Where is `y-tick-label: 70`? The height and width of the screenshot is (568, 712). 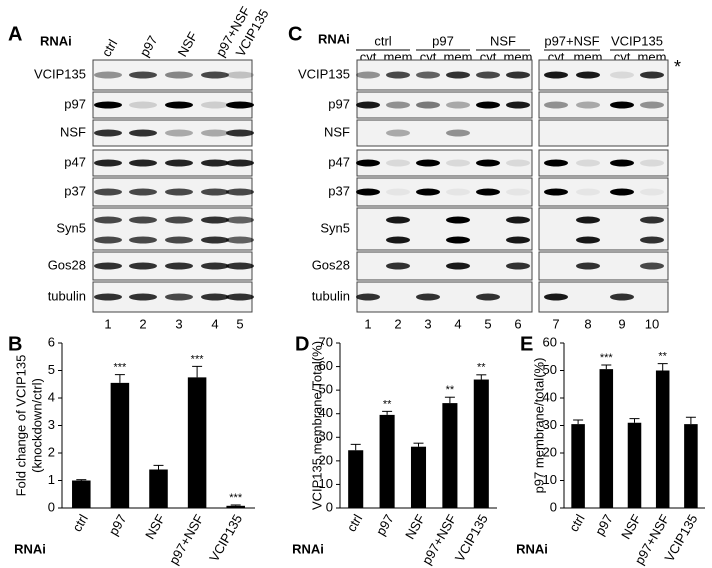
y-tick-label: 70 is located at coordinates (326, 341).